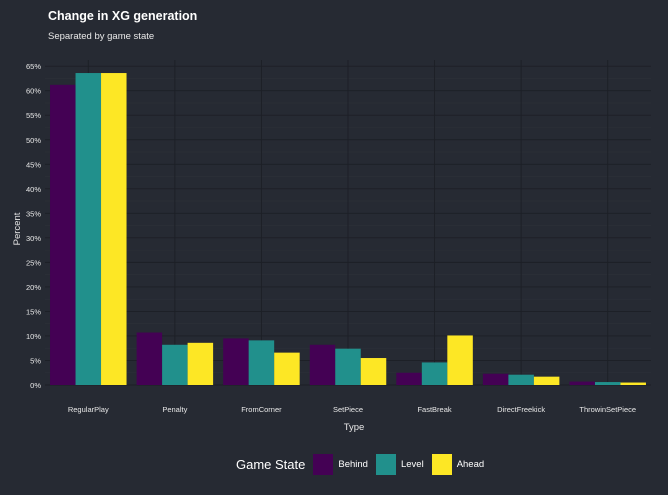  What do you see at coordinates (33, 66) in the screenshot?
I see `y-tick-label: 65%` at bounding box center [33, 66].